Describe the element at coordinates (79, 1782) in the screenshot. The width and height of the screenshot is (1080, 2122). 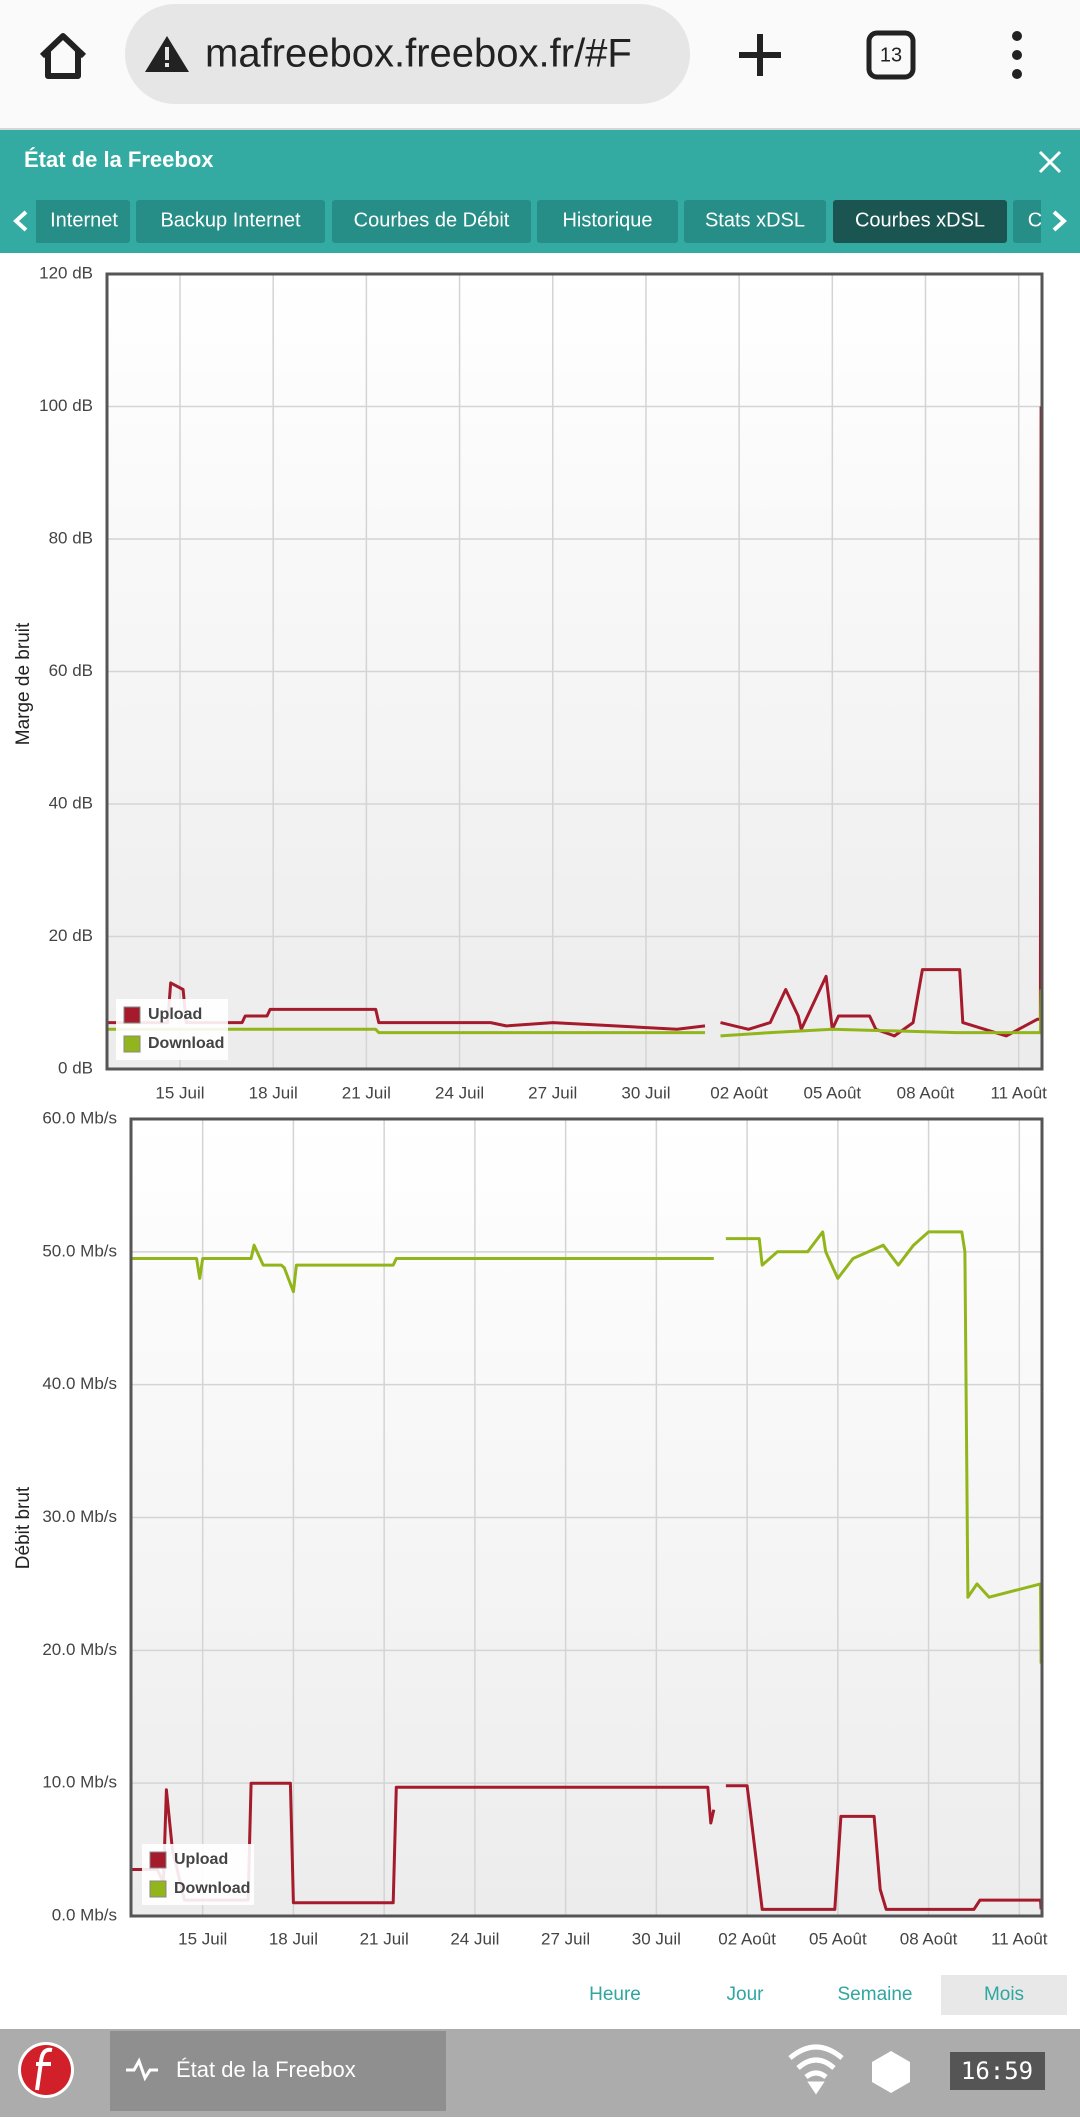
I see `y-tick-label: 10.0 Mb/s` at that location.